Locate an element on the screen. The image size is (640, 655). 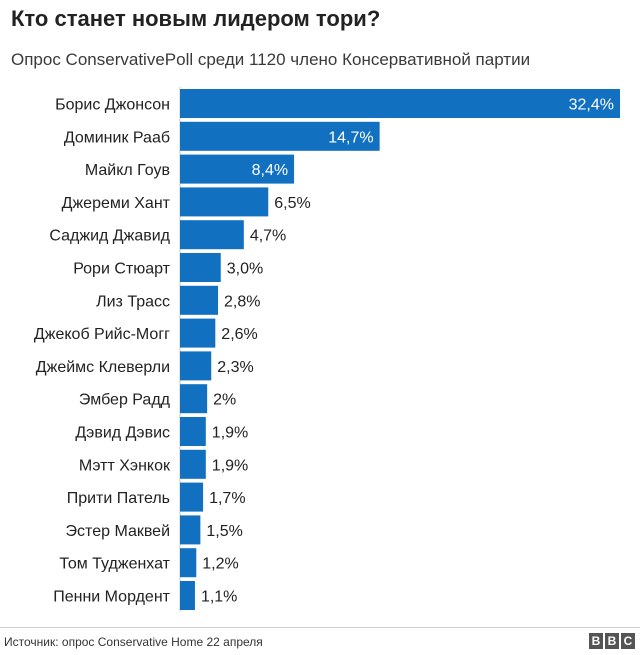
category-label: Эмбер Радд is located at coordinates (125, 400).